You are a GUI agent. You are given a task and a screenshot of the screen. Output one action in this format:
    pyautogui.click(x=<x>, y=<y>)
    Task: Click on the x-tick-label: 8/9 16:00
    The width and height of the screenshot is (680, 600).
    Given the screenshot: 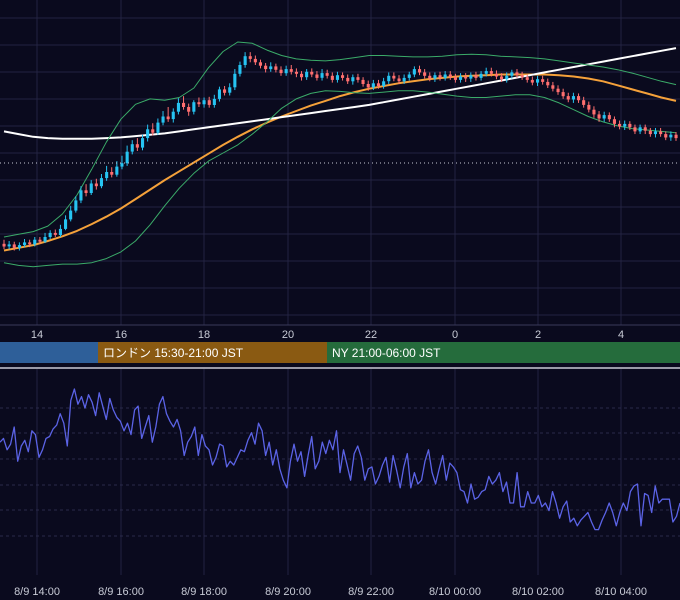 What is the action you would take?
    pyautogui.click(x=121, y=592)
    